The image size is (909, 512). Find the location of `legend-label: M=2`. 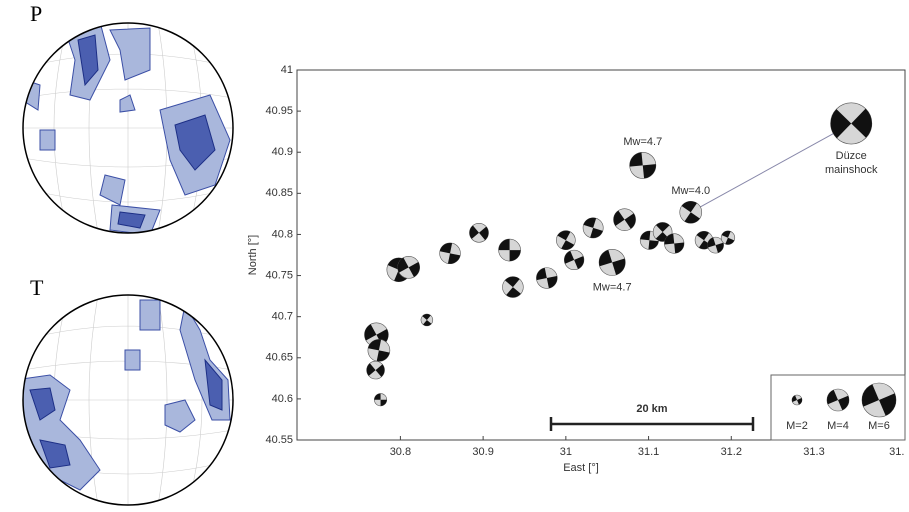

legend-label: M=2 is located at coordinates (797, 426).